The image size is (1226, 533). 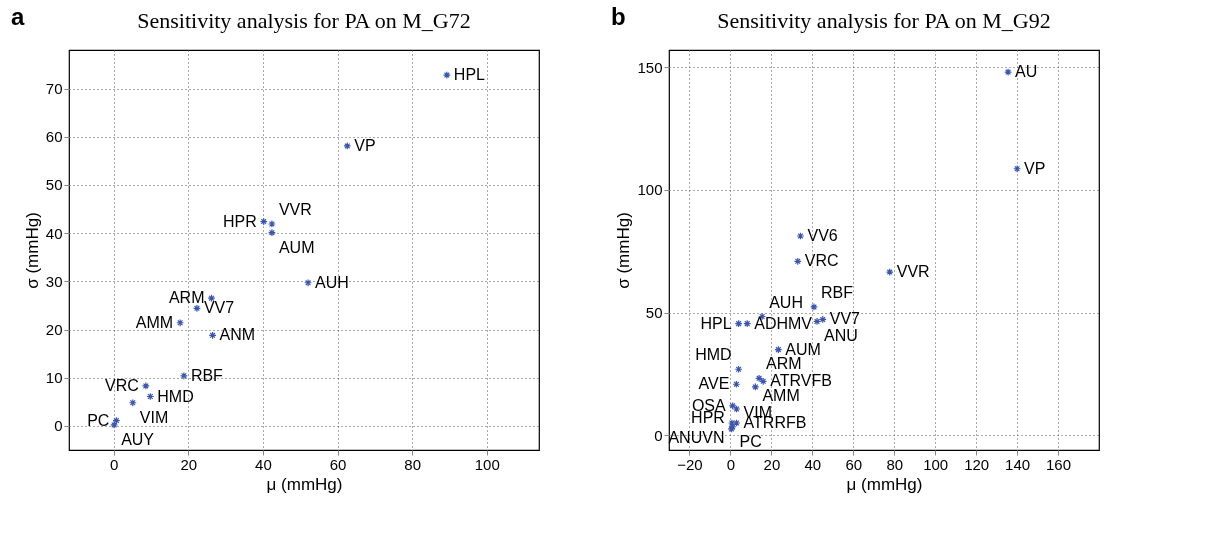 What do you see at coordinates (1018, 464) in the screenshot?
I see `x-tick-label: 140` at bounding box center [1018, 464].